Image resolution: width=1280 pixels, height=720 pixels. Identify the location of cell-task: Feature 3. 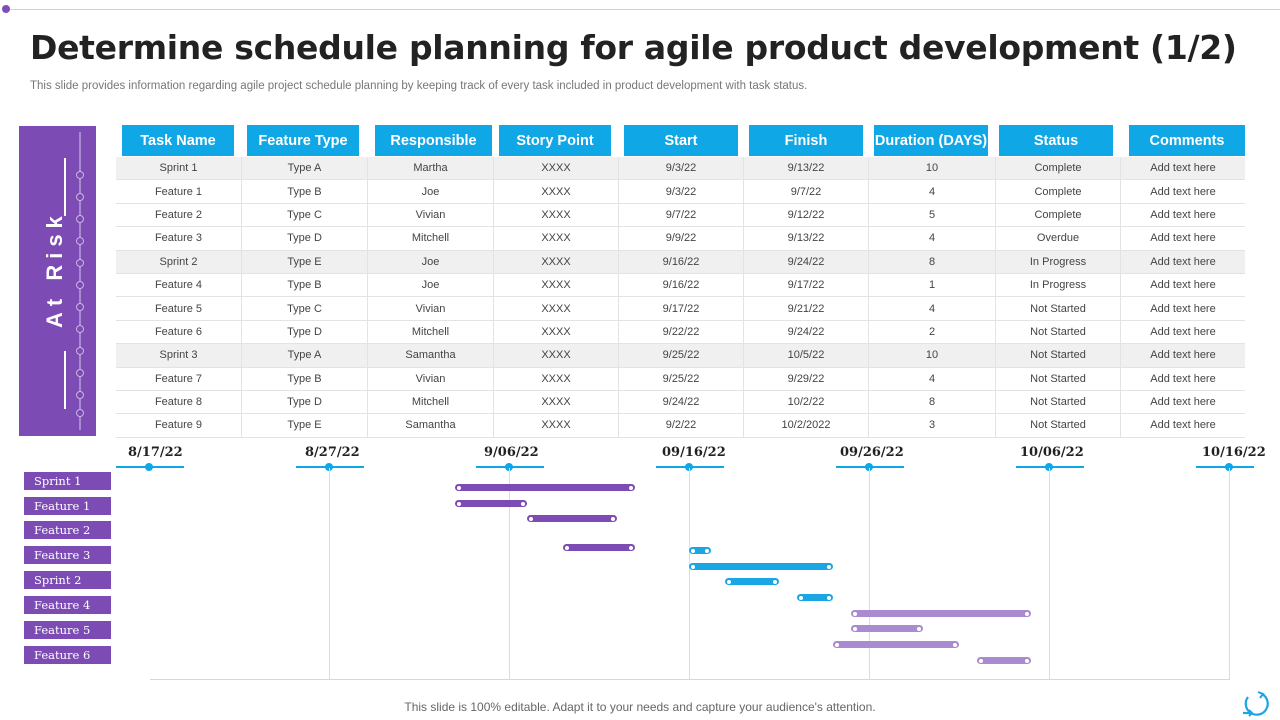
(178, 238).